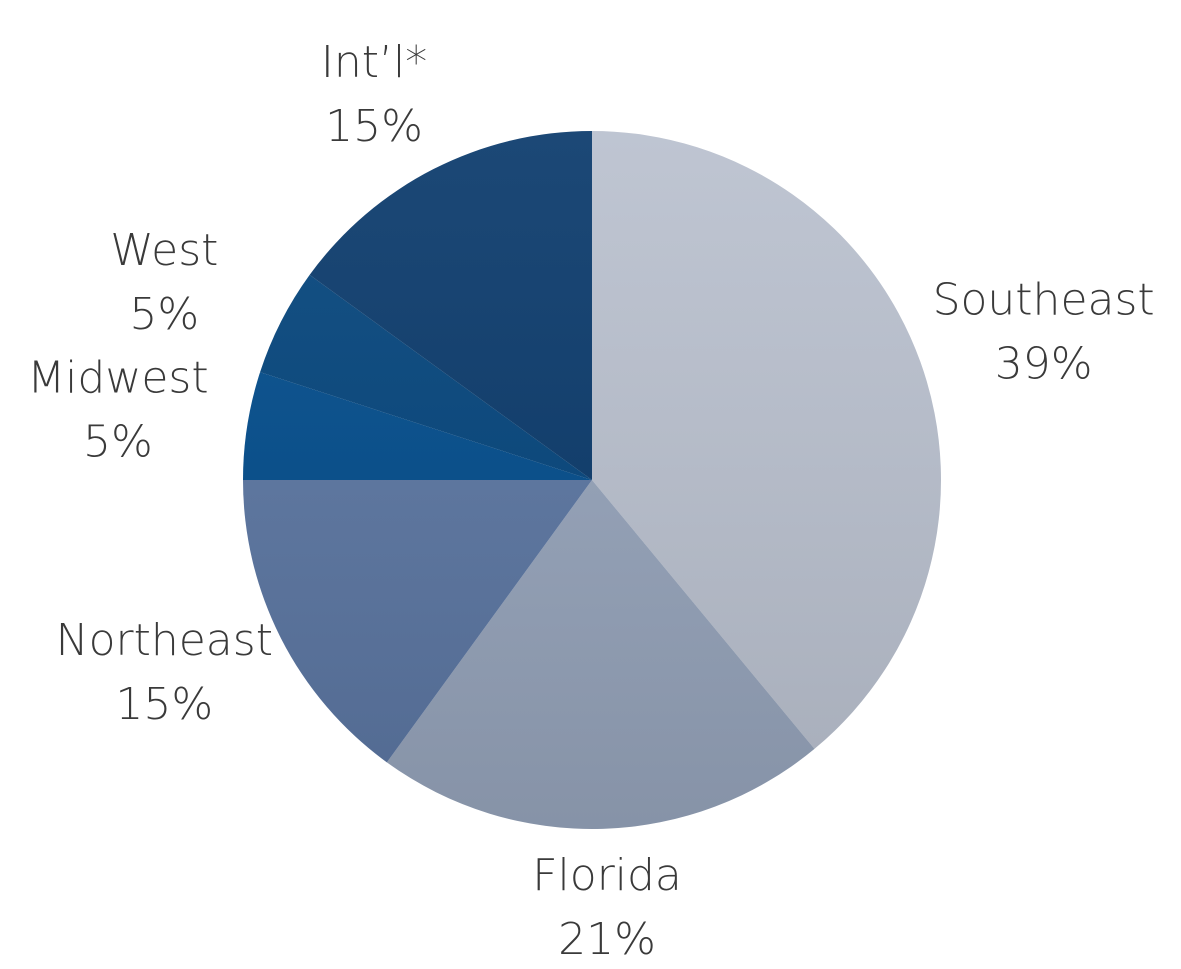 The image size is (1181, 969). Describe the element at coordinates (1044, 299) in the screenshot. I see `slice-label: Southeast` at that location.